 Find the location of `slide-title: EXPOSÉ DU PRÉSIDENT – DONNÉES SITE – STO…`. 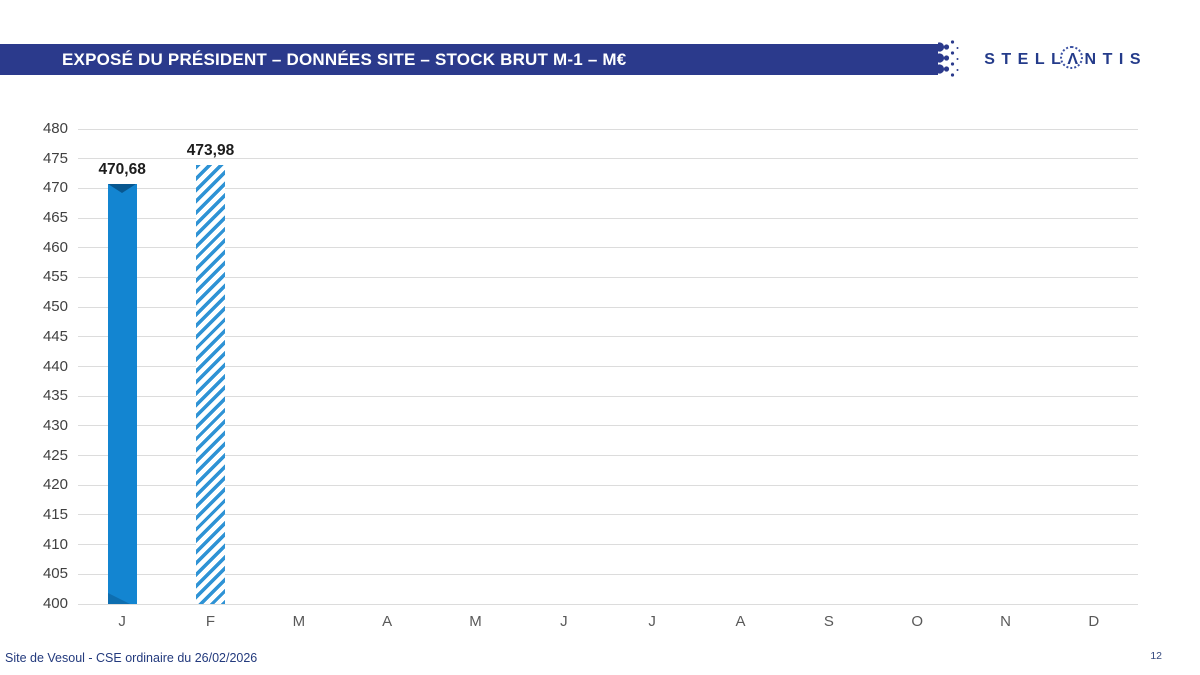

slide-title: EXPOSÉ DU PRÉSIDENT – DONNÉES SITE – STO… is located at coordinates (344, 59).